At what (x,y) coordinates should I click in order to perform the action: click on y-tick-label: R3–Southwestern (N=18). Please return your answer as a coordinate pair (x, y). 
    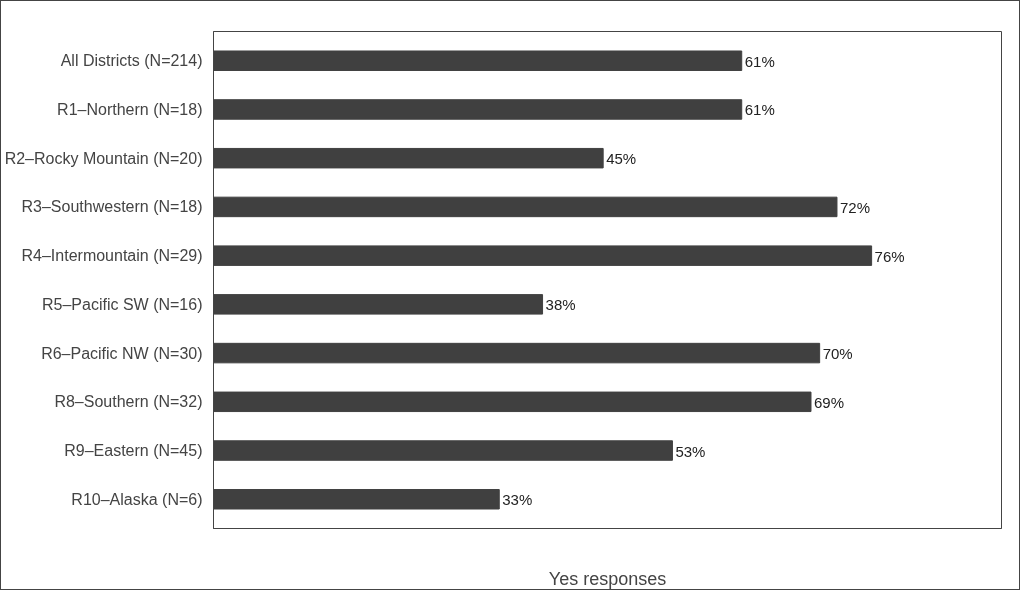
    Looking at the image, I should click on (112, 207).